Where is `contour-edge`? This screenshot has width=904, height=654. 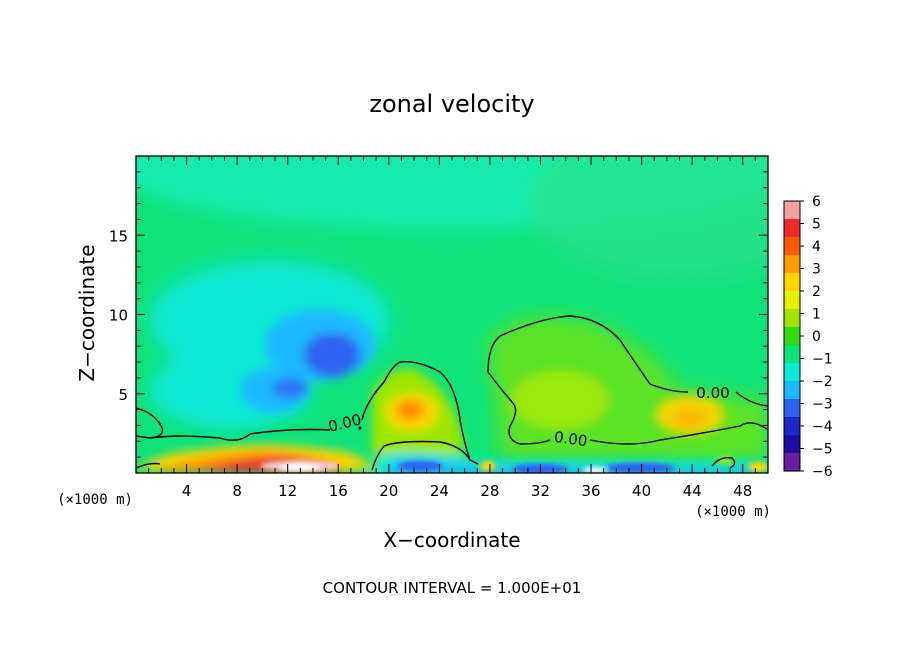
contour-edge is located at coordinates (148, 465).